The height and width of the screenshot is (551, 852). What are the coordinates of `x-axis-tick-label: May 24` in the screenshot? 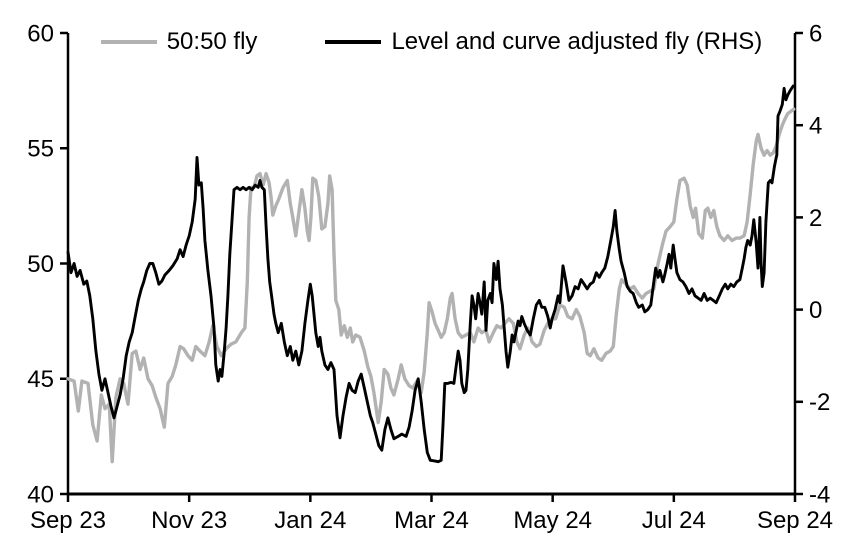 It's located at (552, 520).